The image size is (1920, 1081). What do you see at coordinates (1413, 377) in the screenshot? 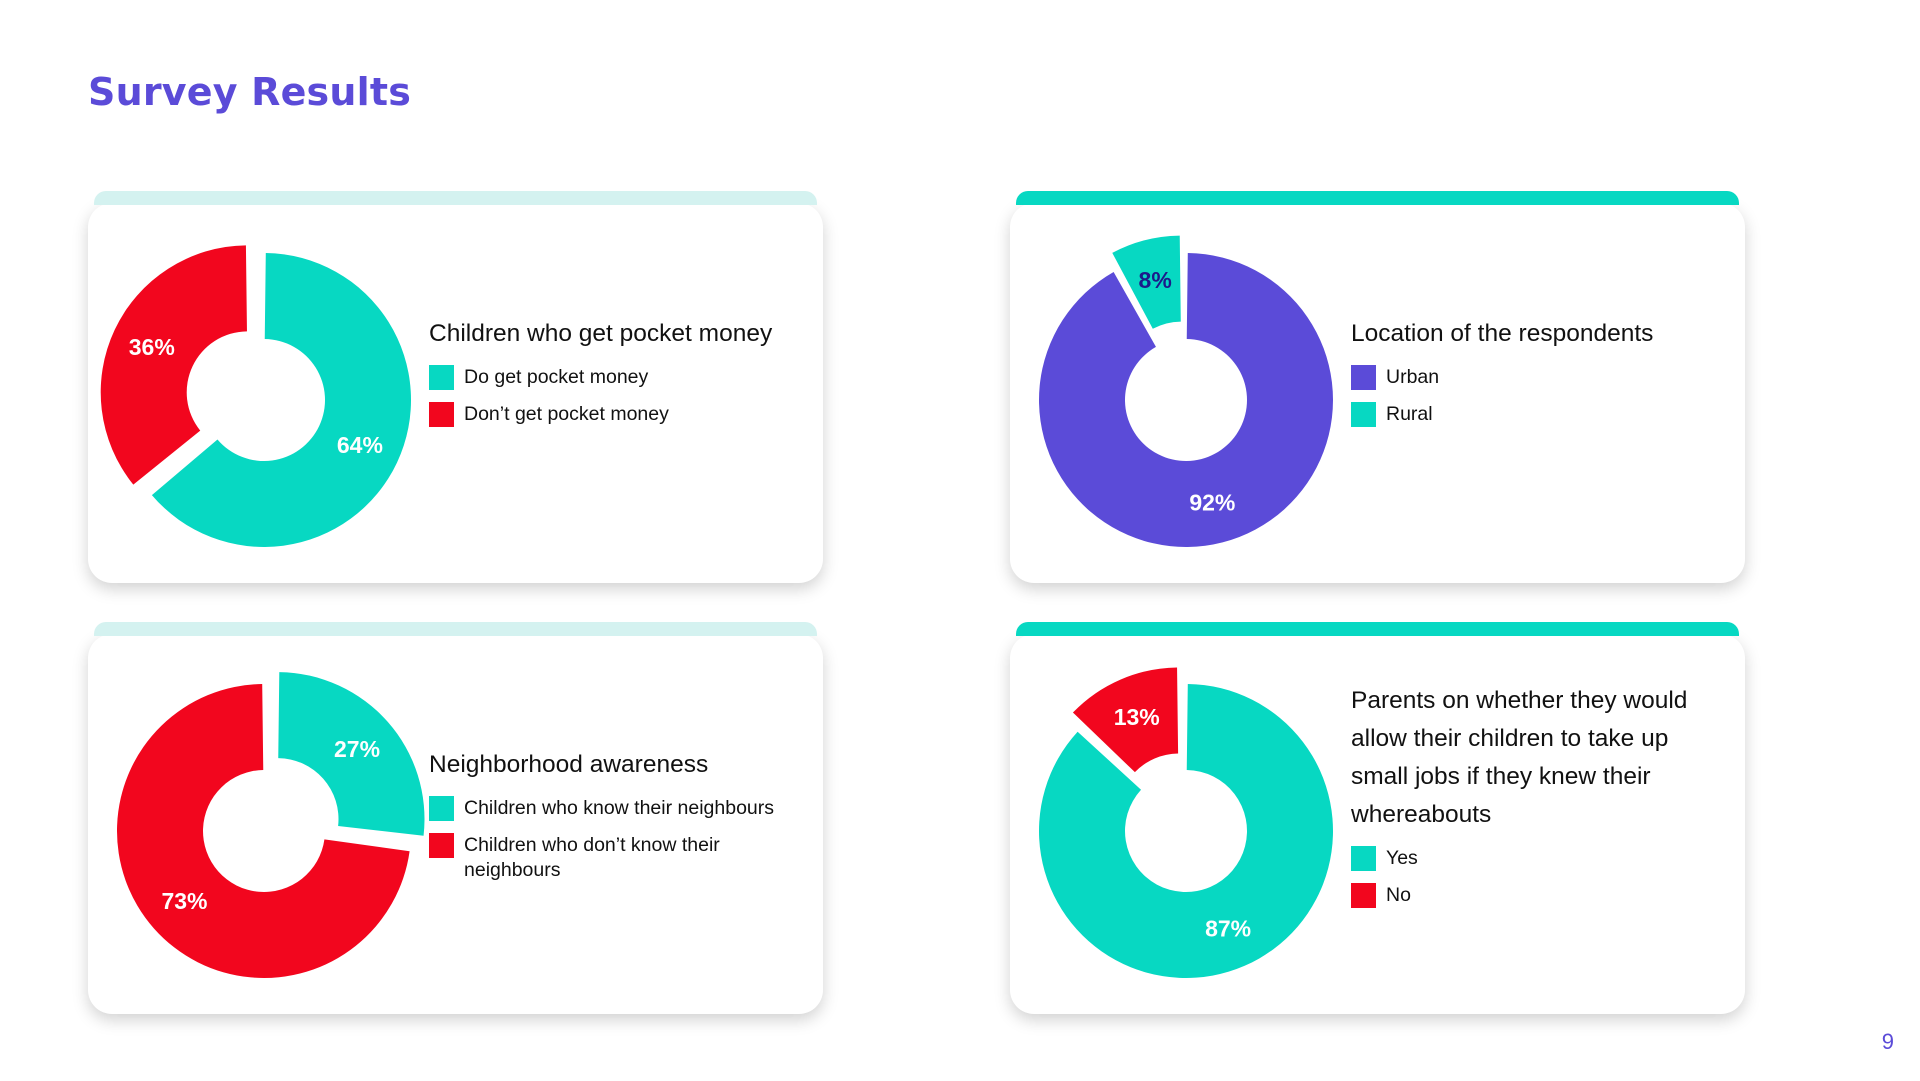
I see `legend-label: Urban` at bounding box center [1413, 377].